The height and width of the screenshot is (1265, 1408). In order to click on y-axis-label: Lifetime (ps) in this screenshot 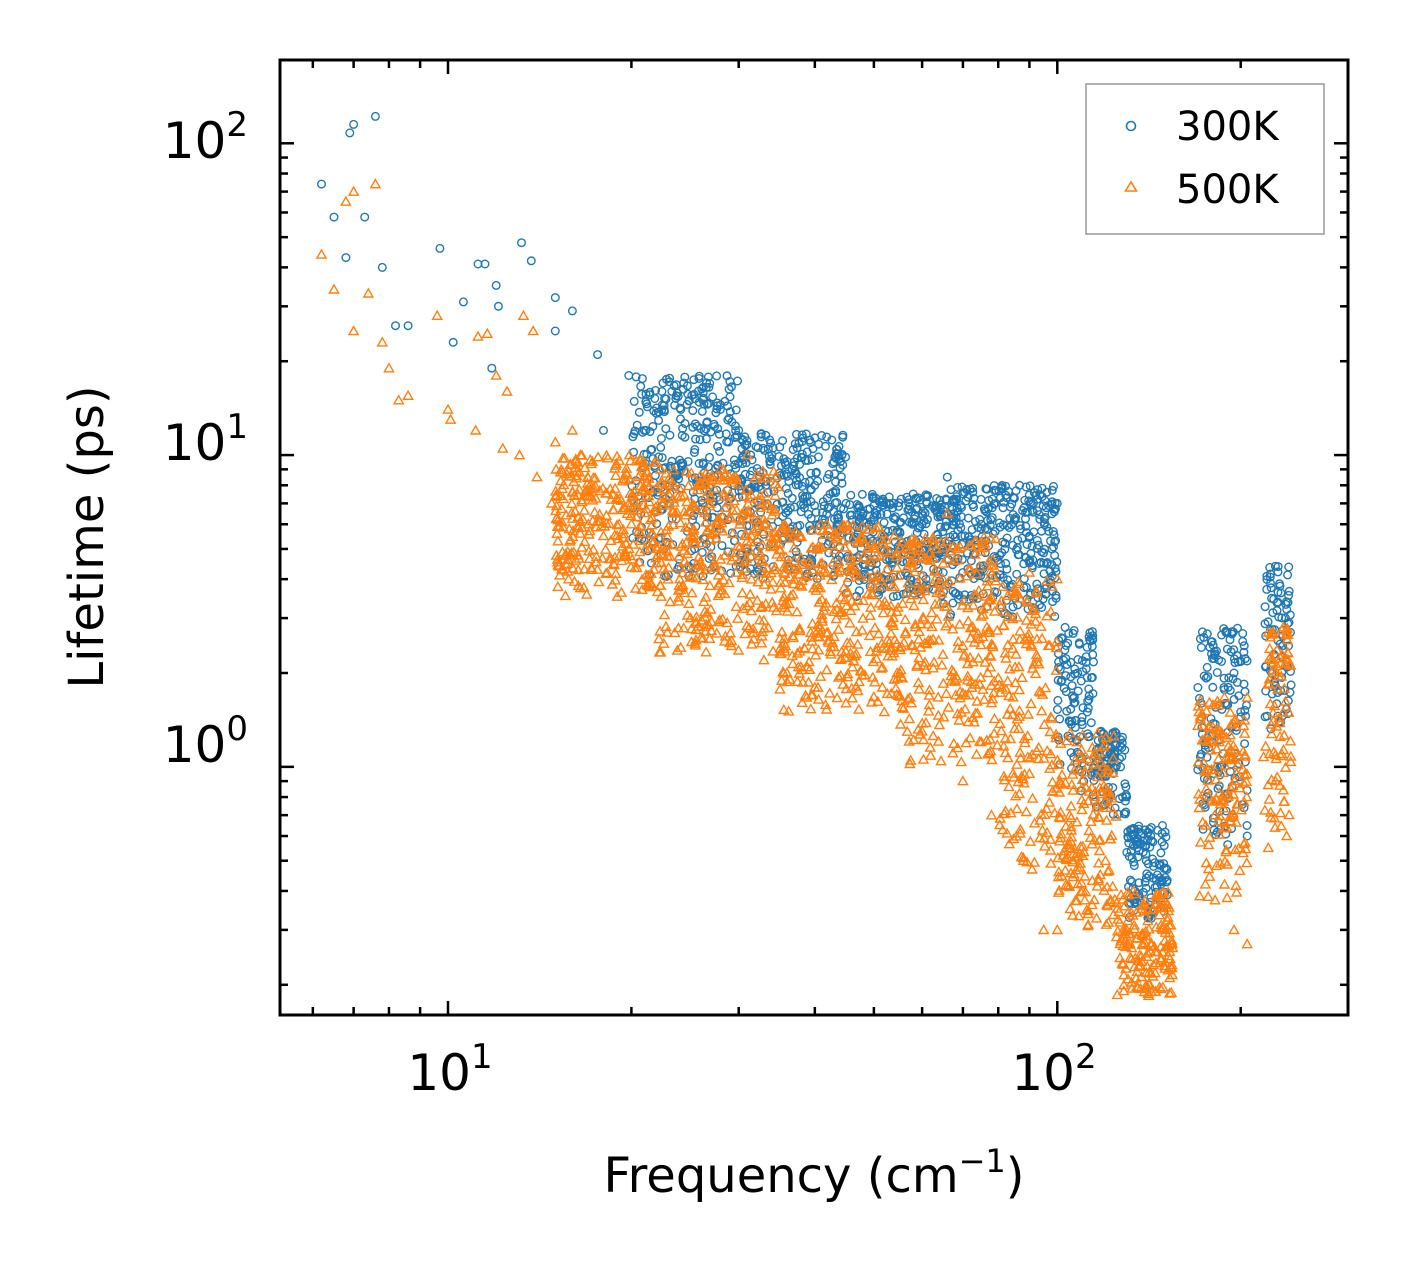, I will do `click(87, 536)`.